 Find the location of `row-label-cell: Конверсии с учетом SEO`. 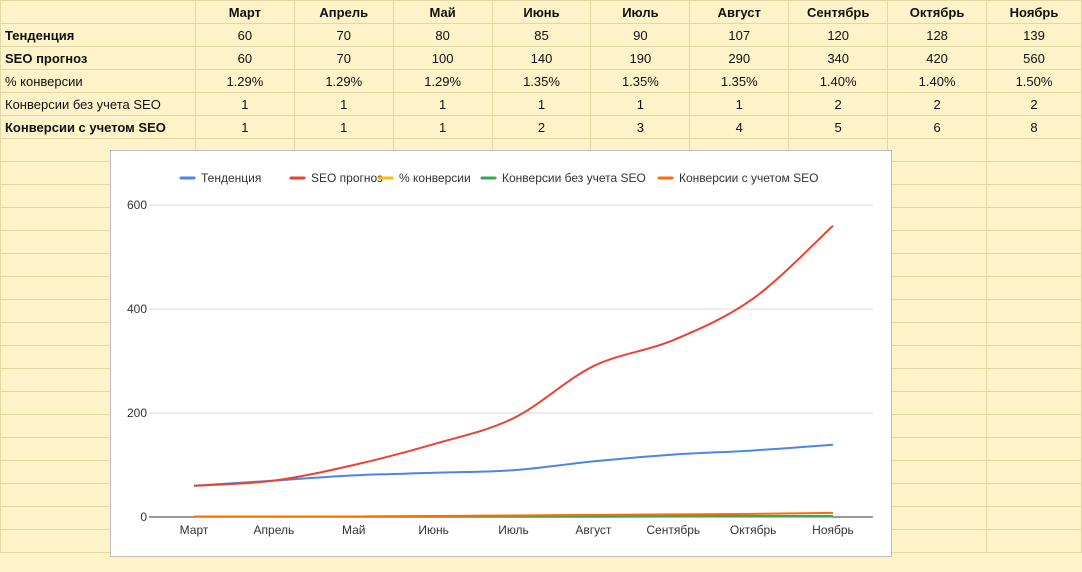

row-label-cell: Конверсии с учетом SEO is located at coordinates (98, 127).